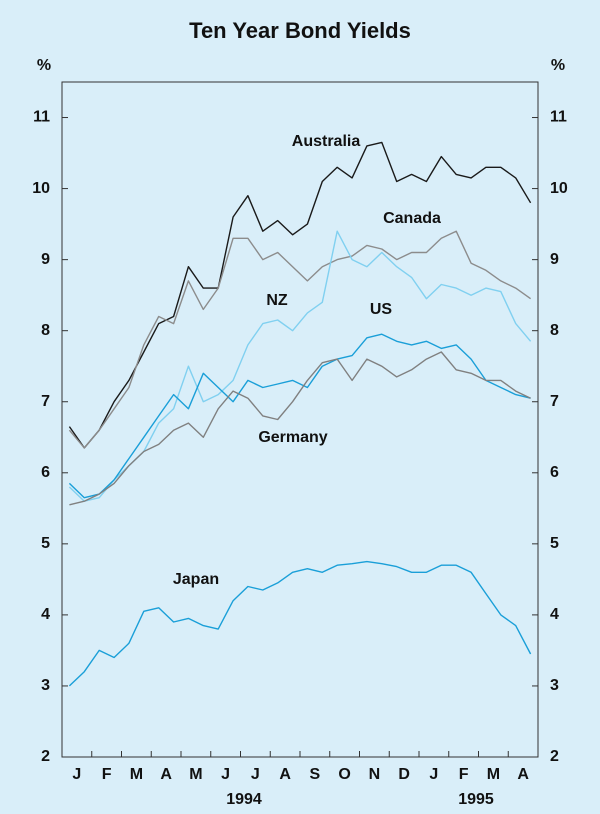 Image resolution: width=600 pixels, height=814 pixels. What do you see at coordinates (277, 300) in the screenshot?
I see `series-label: NZ` at bounding box center [277, 300].